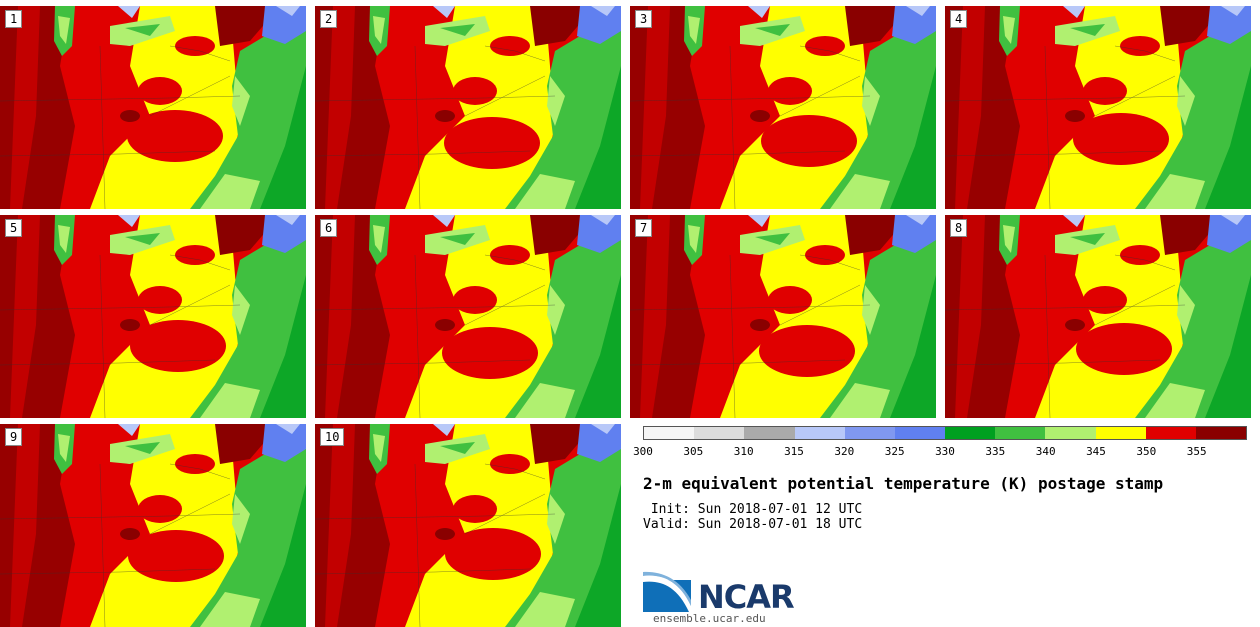  I want to click on colorbar-tick-label: 345, so click(1096, 451).